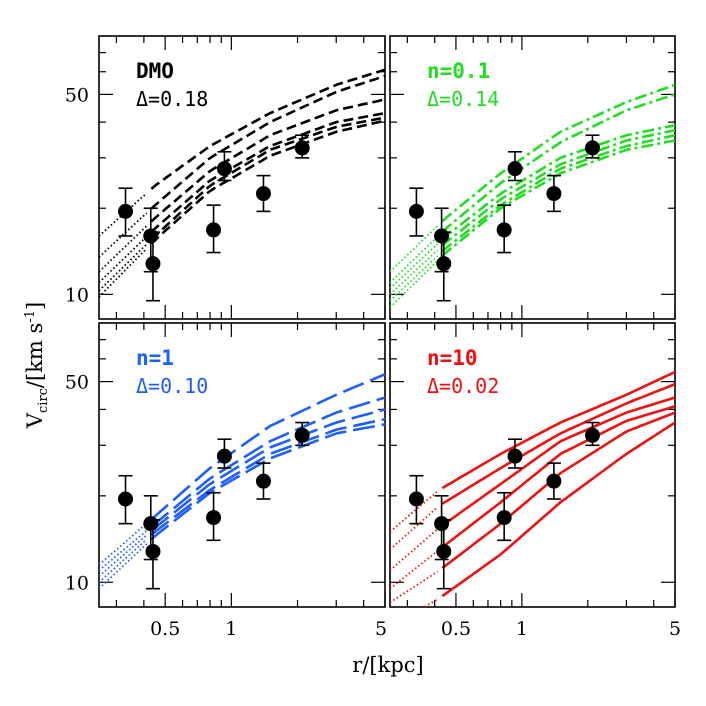 The height and width of the screenshot is (706, 706). Describe the element at coordinates (172, 386) in the screenshot. I see `panel-delta: Δ=0.10` at that location.